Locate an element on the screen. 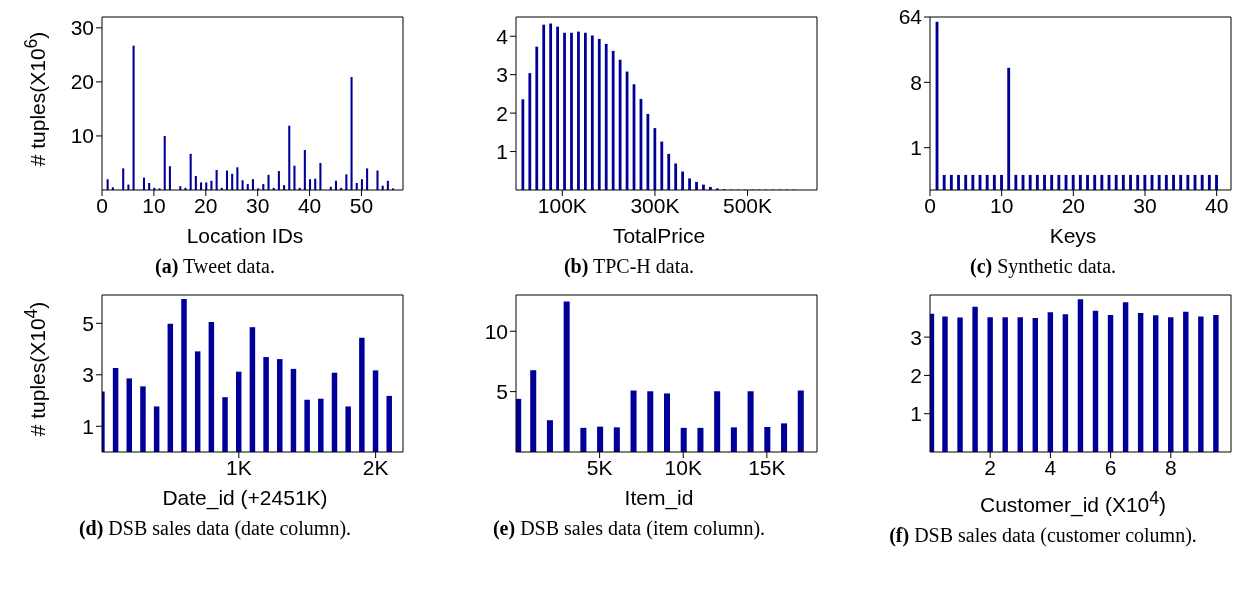  x-axis-title: Date_id (+2451K) is located at coordinates (245, 498).